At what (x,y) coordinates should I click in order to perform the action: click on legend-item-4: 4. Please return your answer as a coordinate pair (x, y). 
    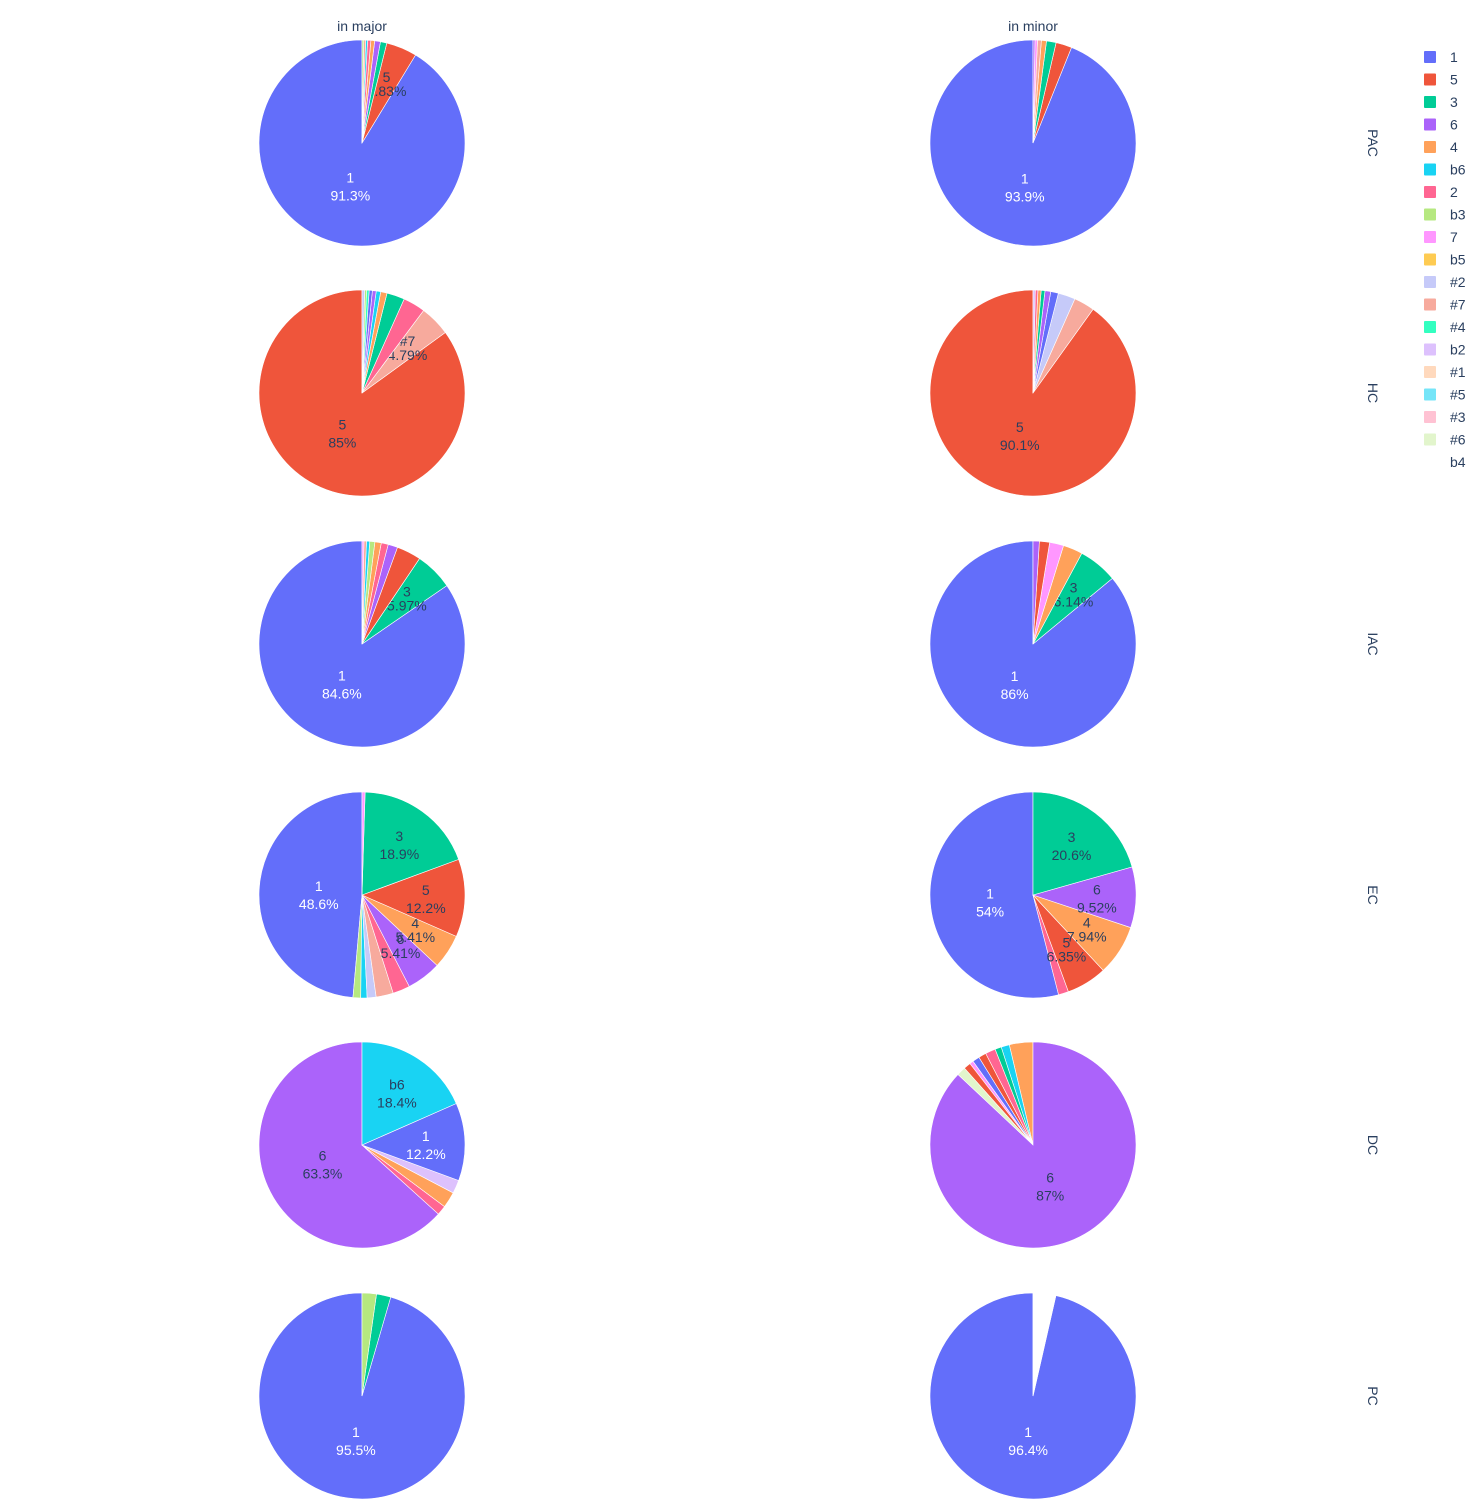
    Looking at the image, I should click on (1441, 147).